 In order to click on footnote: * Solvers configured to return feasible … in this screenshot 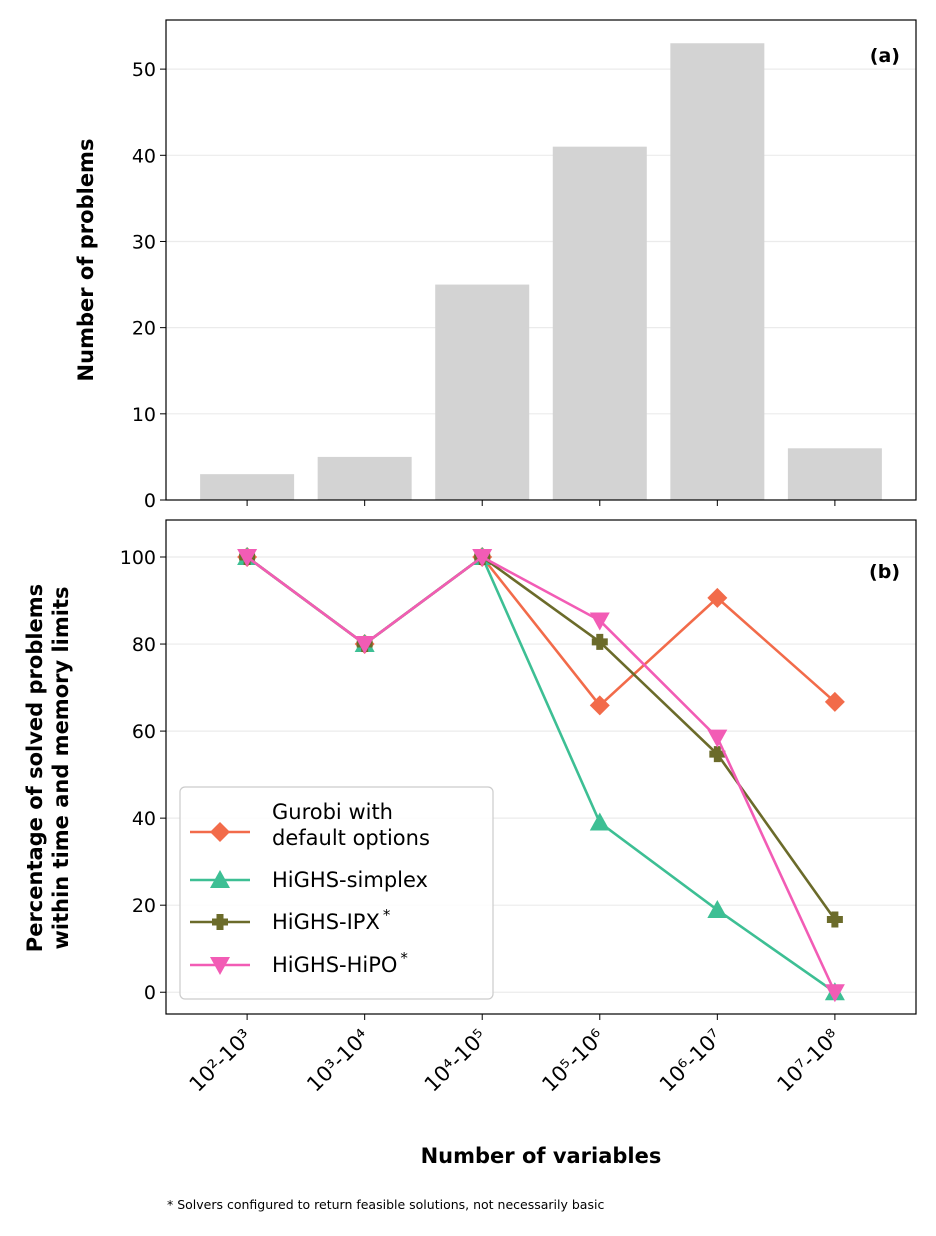, I will do `click(385, 1204)`.